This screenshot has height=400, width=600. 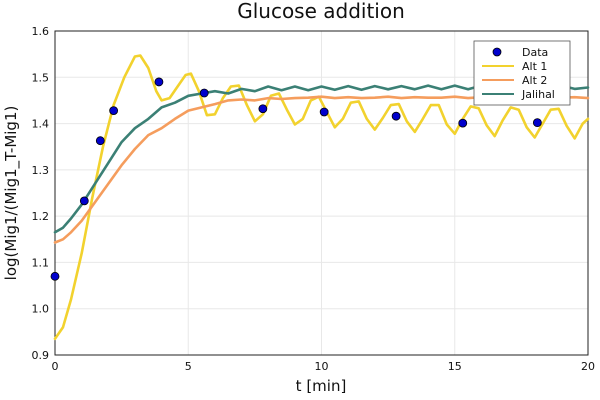 What do you see at coordinates (41, 216) in the screenshot?
I see `y-tick-label: 1.2` at bounding box center [41, 216].